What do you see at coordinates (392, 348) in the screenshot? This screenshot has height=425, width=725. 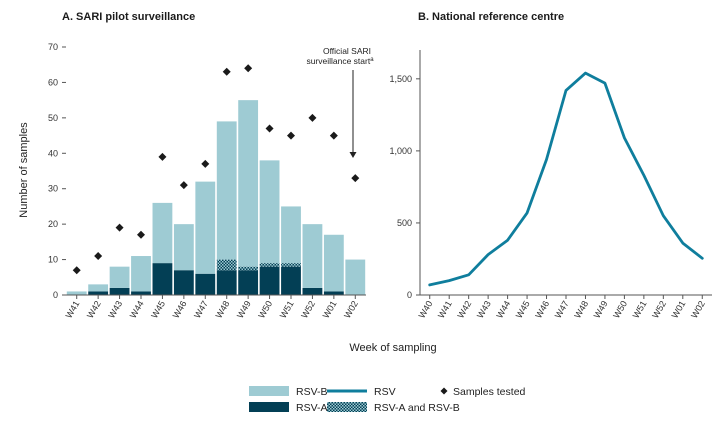 I see `x-axis-title: Week of sampling` at bounding box center [392, 348].